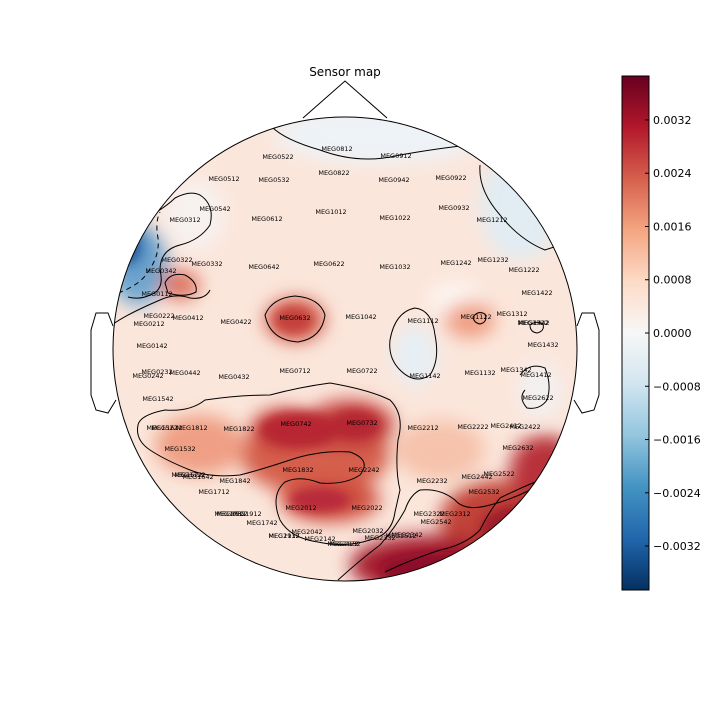  Describe the element at coordinates (330, 212) in the screenshot. I see `sensor-label: MEG1012` at that location.